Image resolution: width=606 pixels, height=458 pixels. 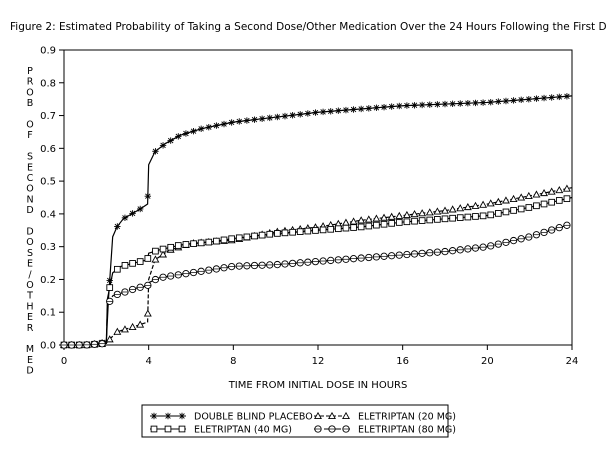 I want to click on y-tick-label: 0.7, so click(x=48, y=116).